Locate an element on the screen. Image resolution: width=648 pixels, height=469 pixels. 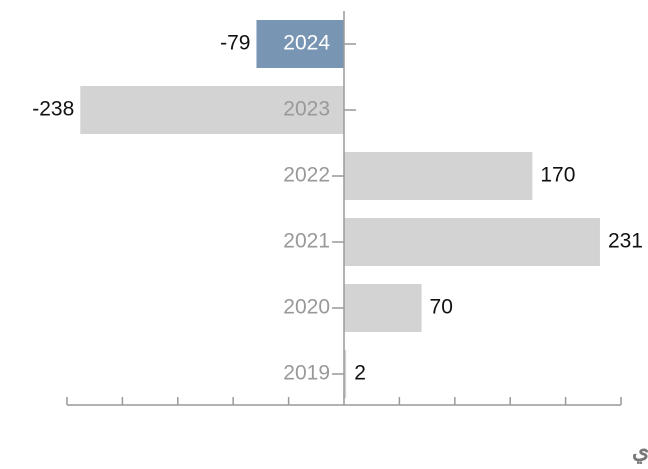
y-tick-label: 2022 is located at coordinates (306, 175).